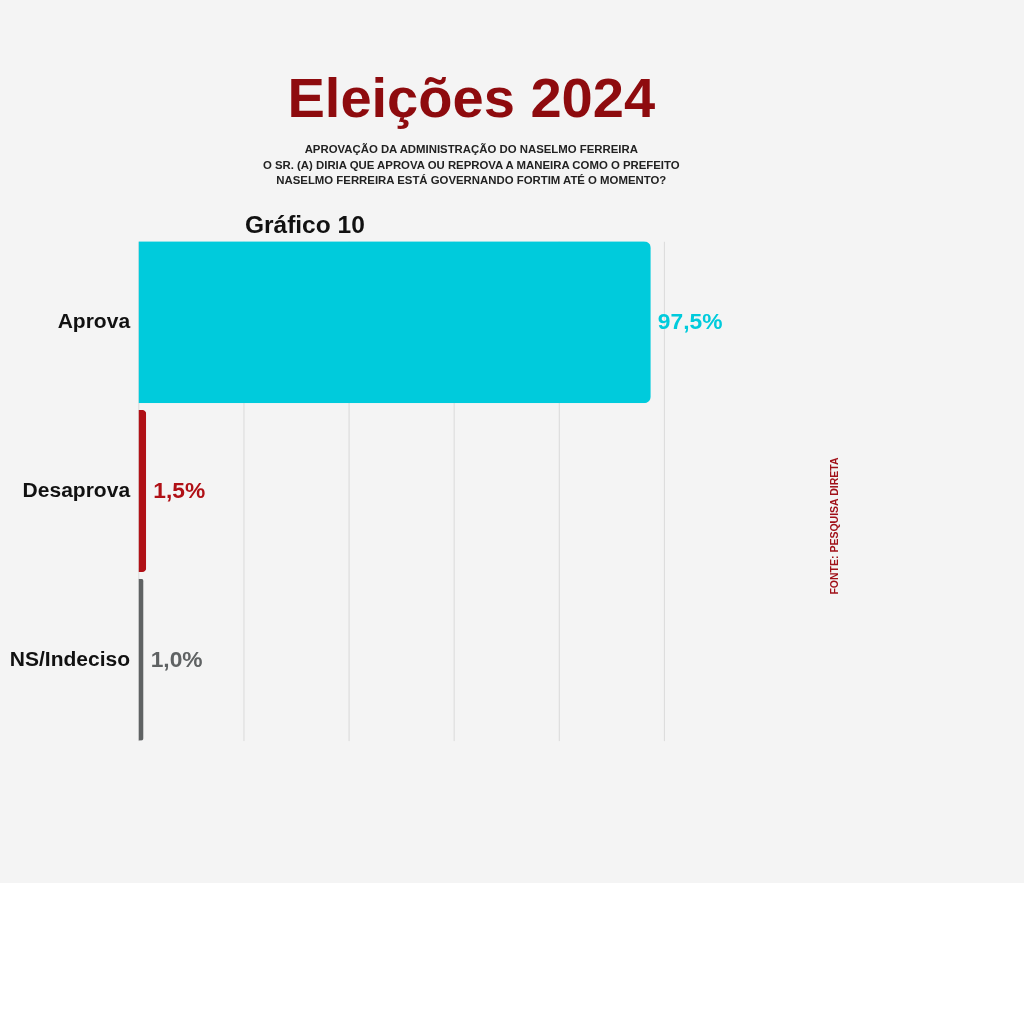 This screenshot has height=1024, width=1024. Describe the element at coordinates (179, 490) in the screenshot. I see `data-label: 1,5%` at that location.